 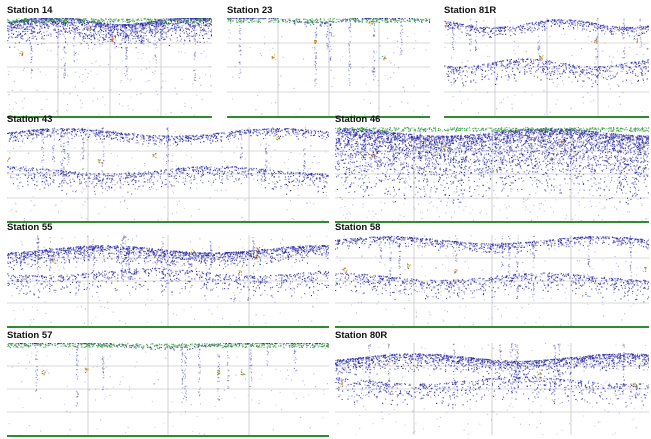 What do you see at coordinates (109, 68) in the screenshot?
I see `station-14-echogram` at bounding box center [109, 68].